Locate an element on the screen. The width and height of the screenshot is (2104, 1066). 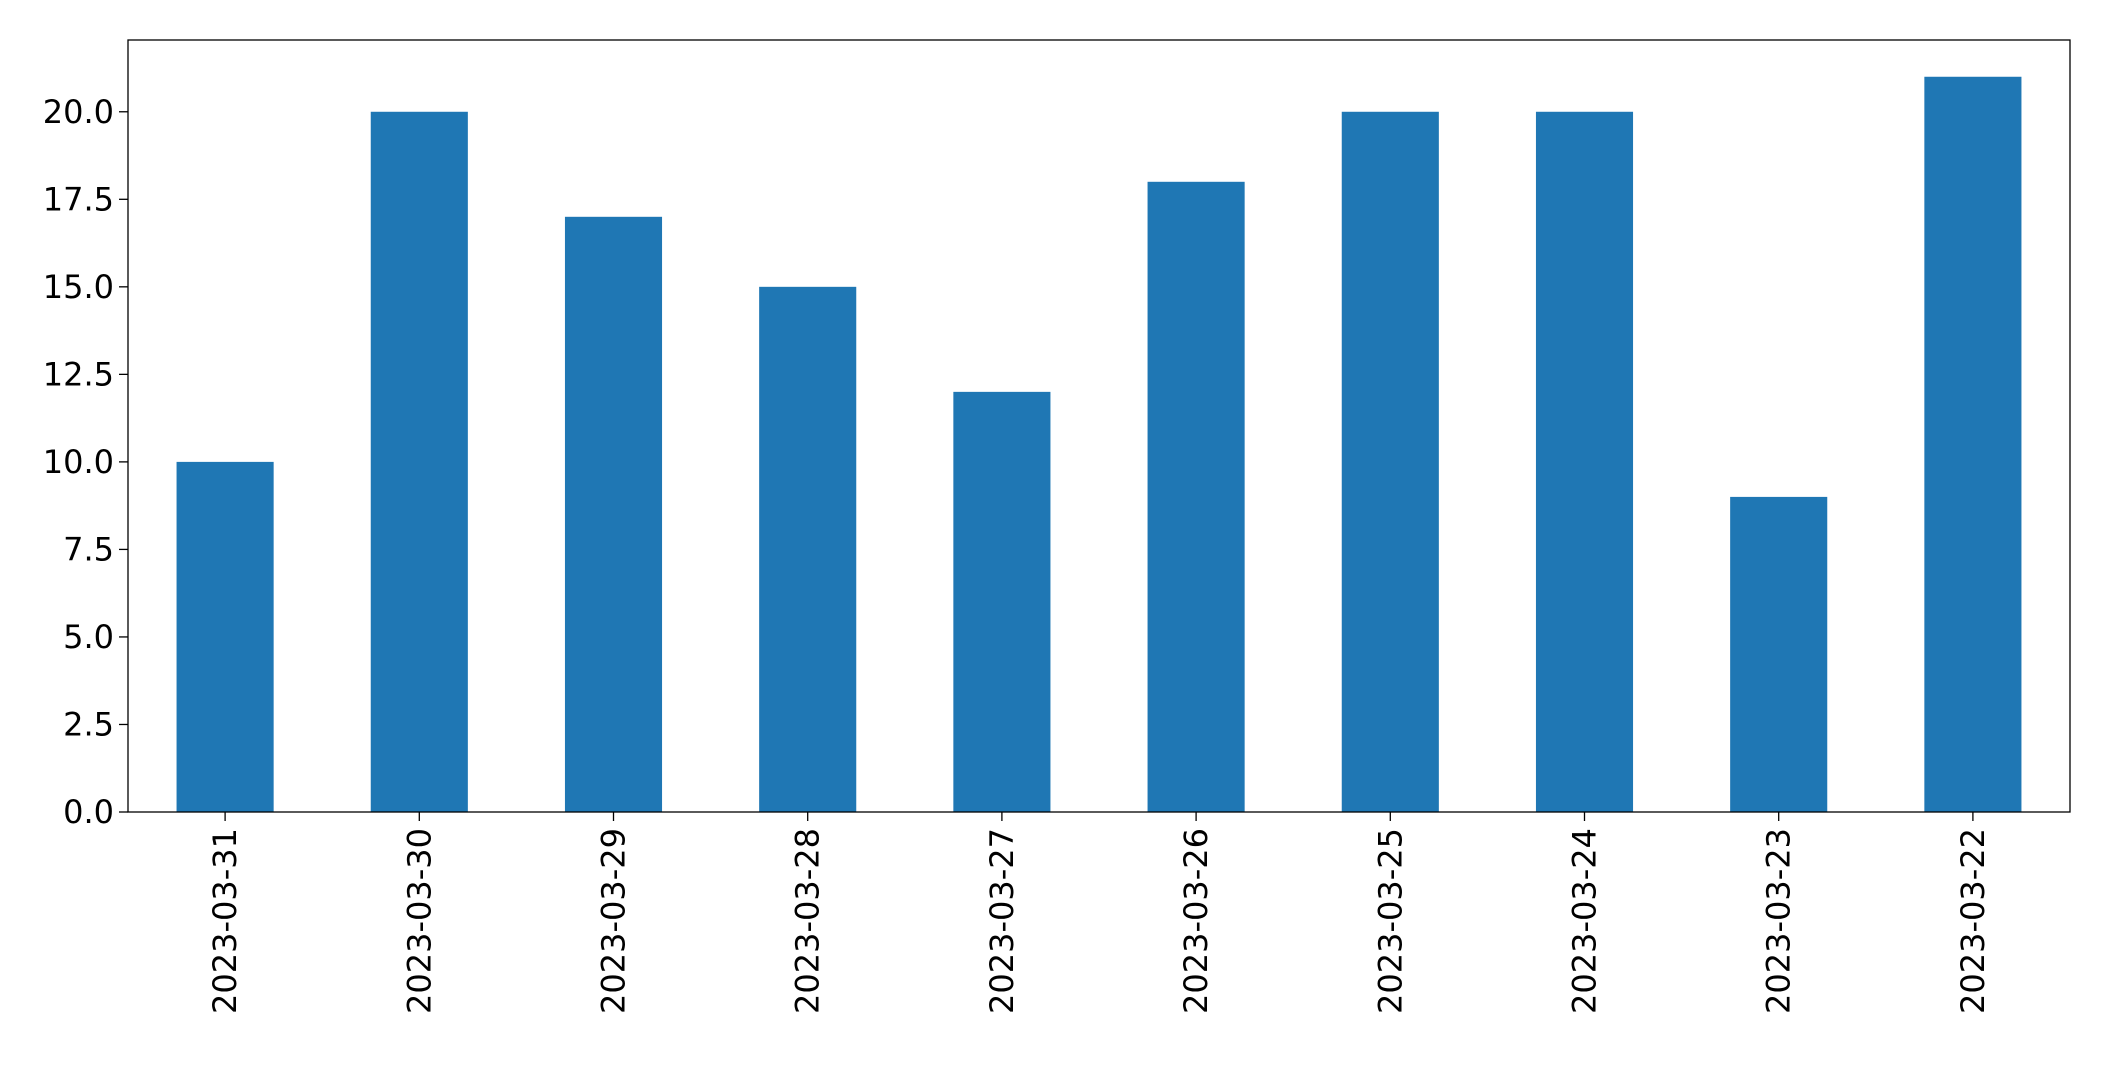
y-tick-label: 5.0 is located at coordinates (88, 637).